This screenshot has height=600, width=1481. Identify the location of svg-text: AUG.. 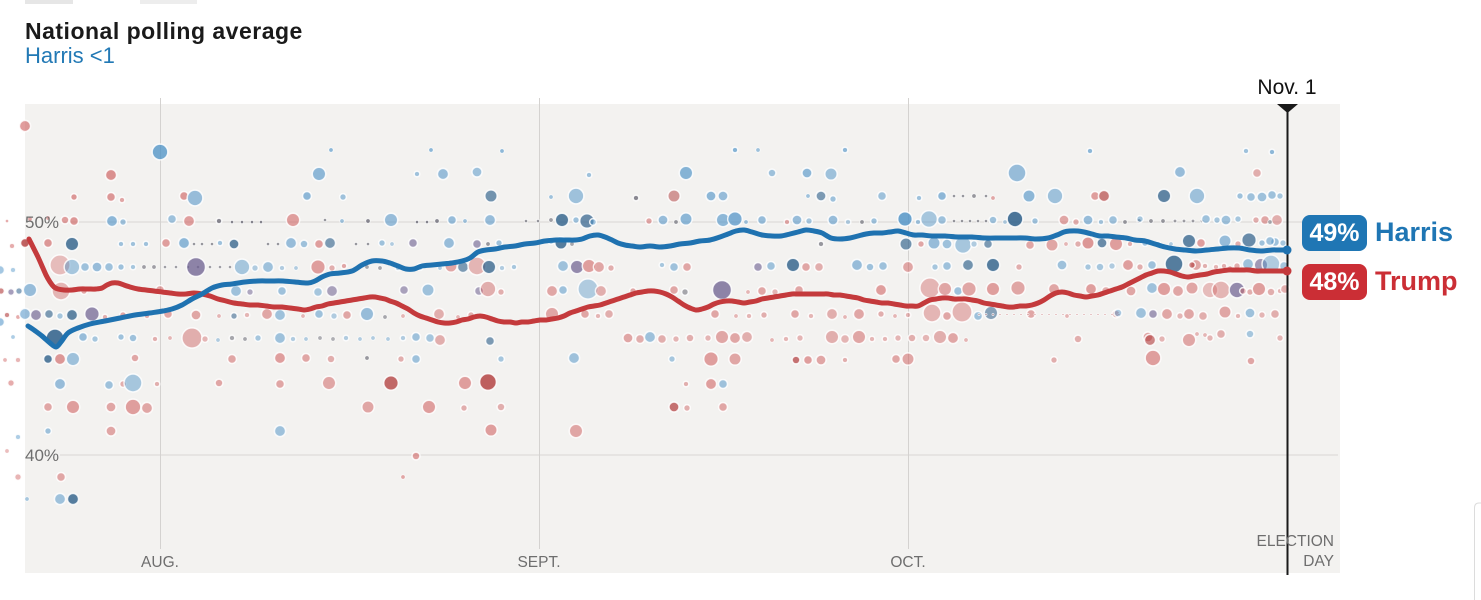
(160, 562).